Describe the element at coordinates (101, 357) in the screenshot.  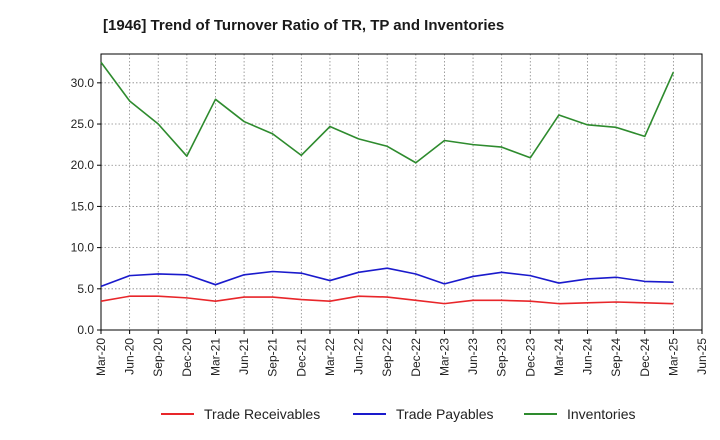
I see `x-tick-label: Mar-20` at that location.